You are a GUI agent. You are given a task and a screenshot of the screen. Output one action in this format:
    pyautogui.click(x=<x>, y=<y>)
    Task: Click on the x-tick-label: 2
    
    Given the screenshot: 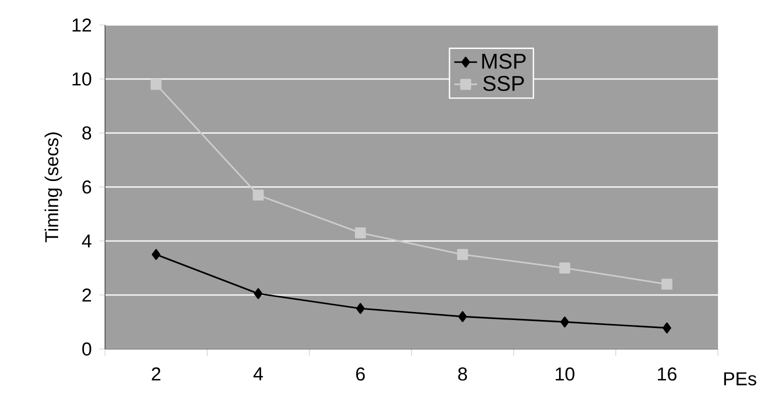 What is the action you would take?
    pyautogui.click(x=156, y=373)
    